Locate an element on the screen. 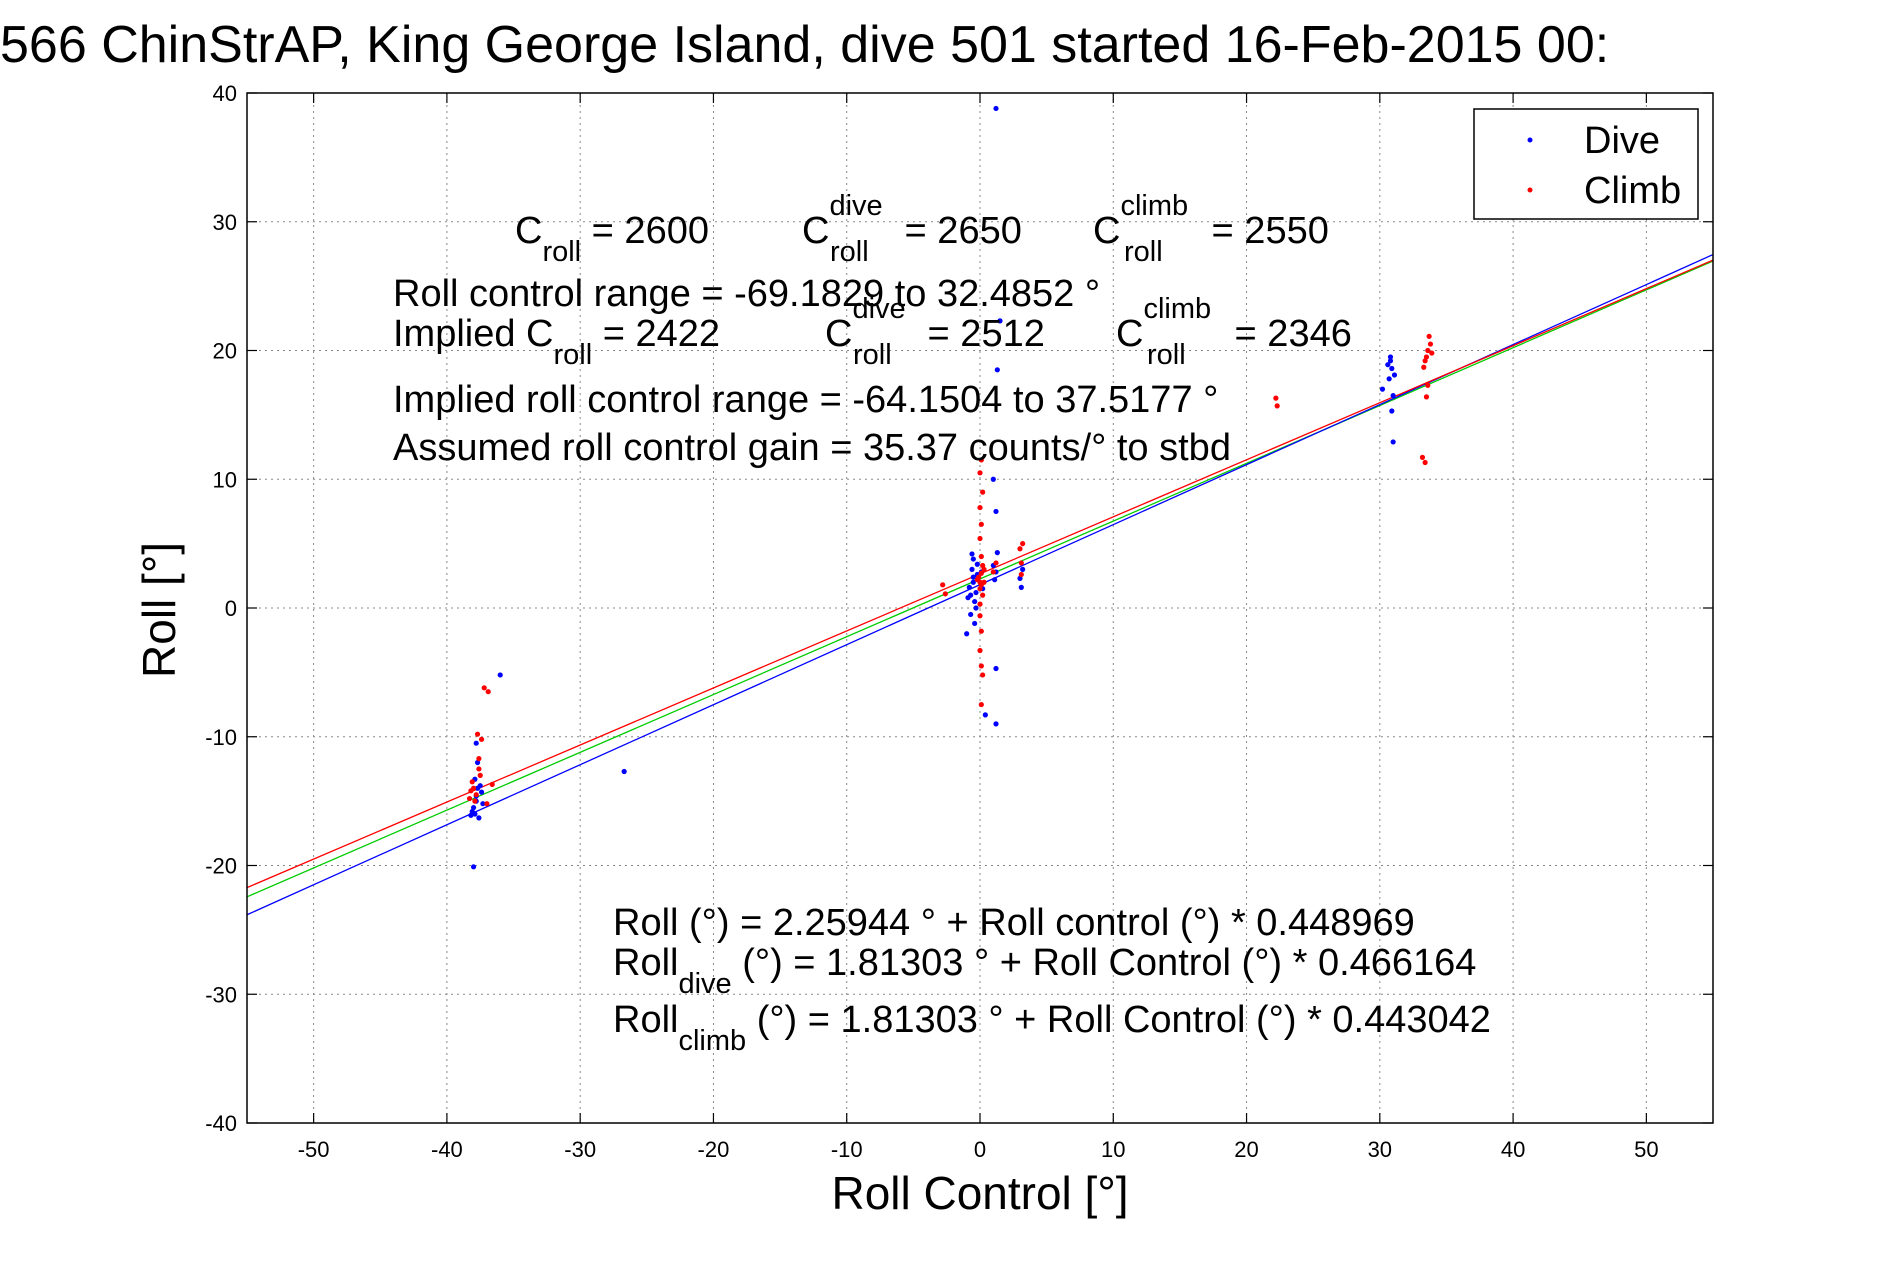 The image size is (1891, 1262). c-climb-sup: climb is located at coordinates (1154, 206).